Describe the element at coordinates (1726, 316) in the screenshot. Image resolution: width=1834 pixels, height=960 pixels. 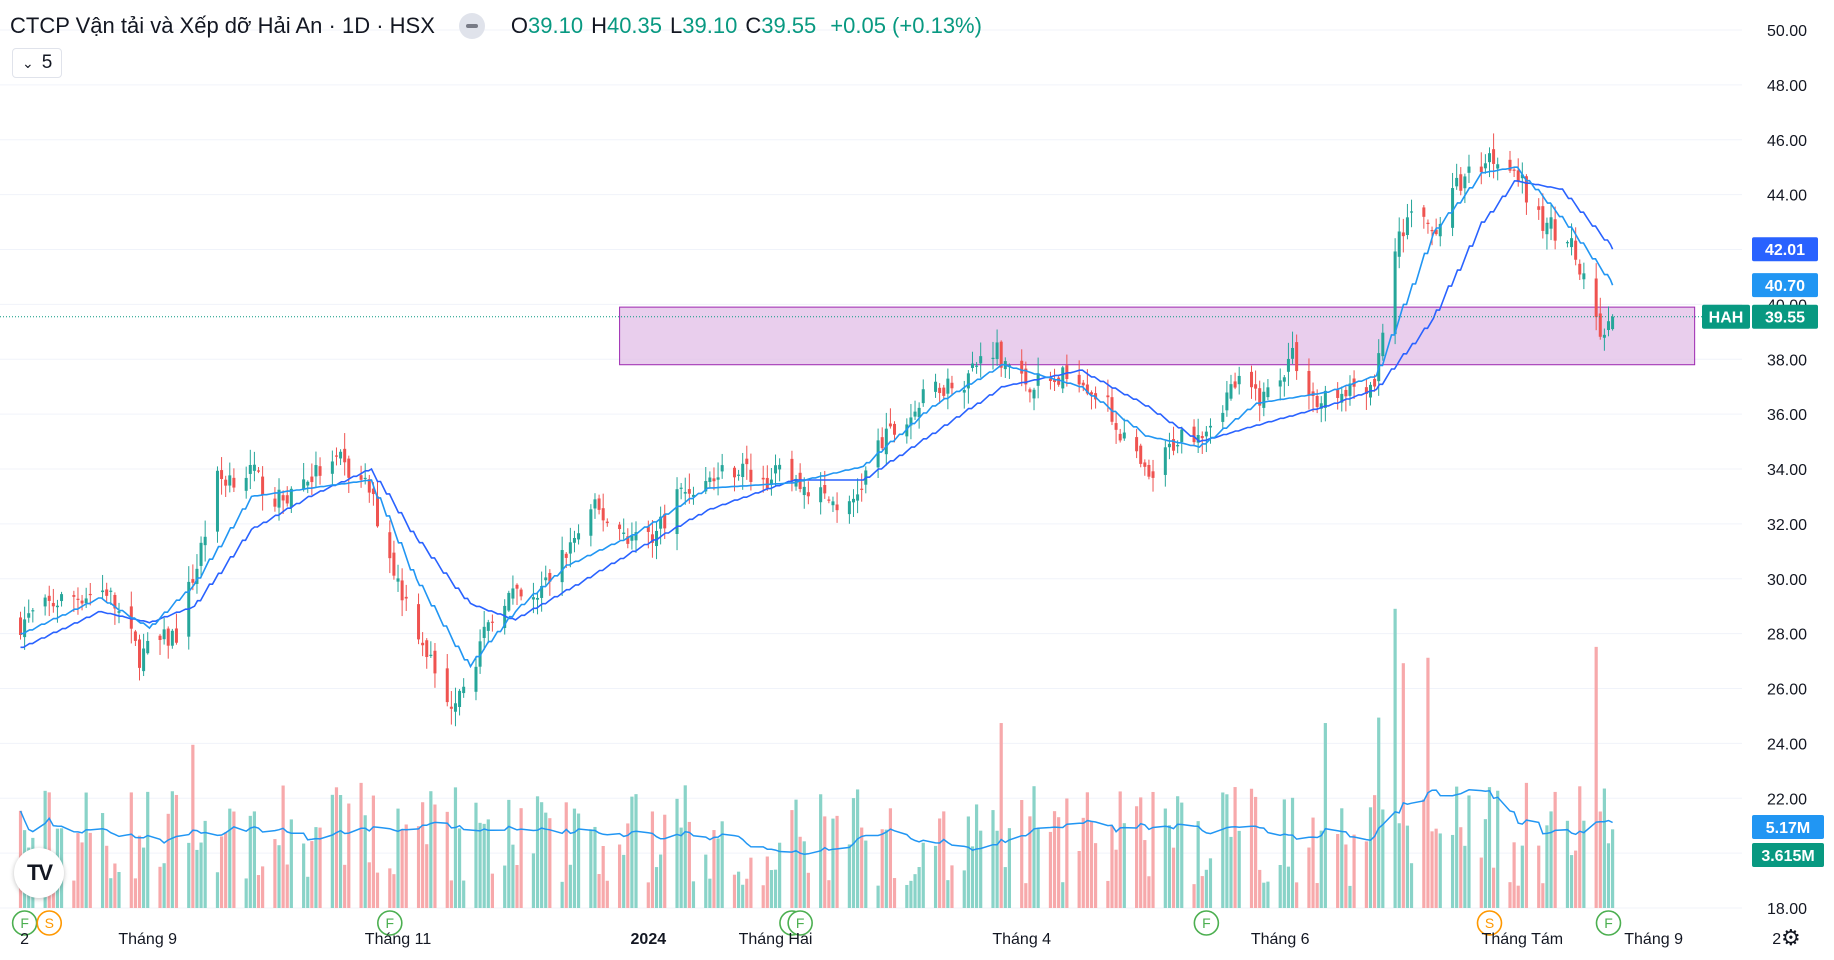
I see `symbol-tag` at that location.